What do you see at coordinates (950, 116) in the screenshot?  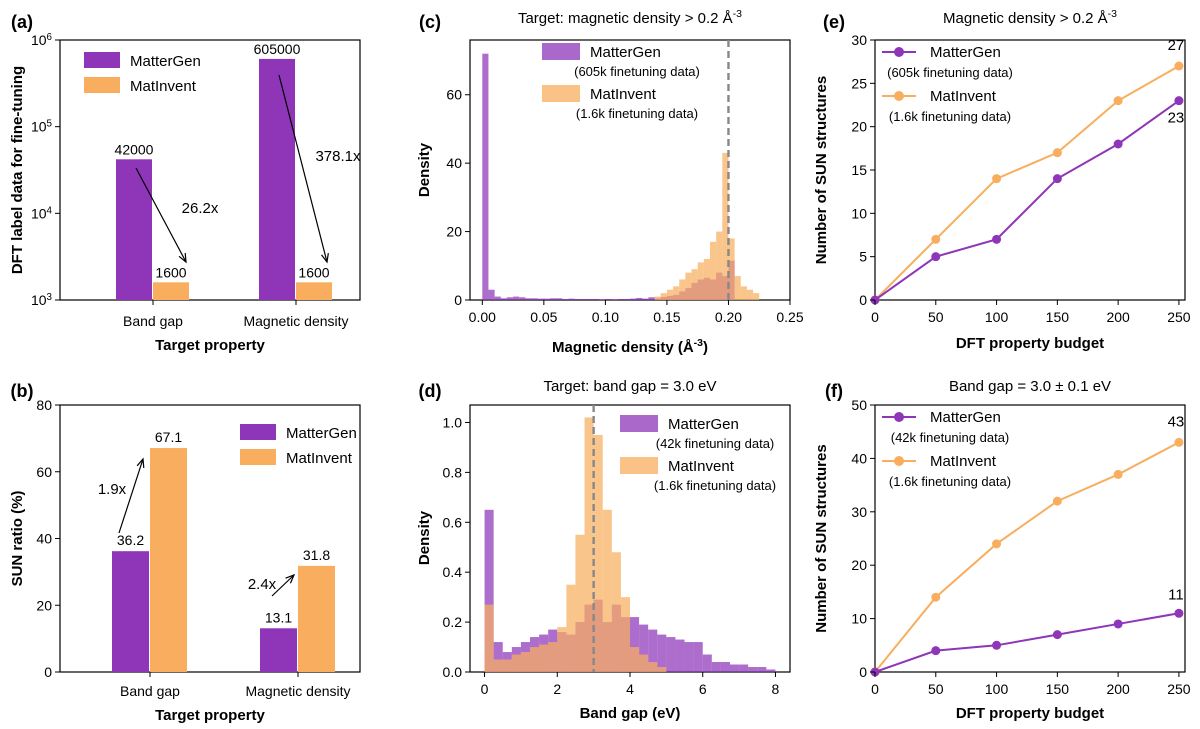 I see `panel-e-legend-matinvent-note: (1.6k finetuning data)` at bounding box center [950, 116].